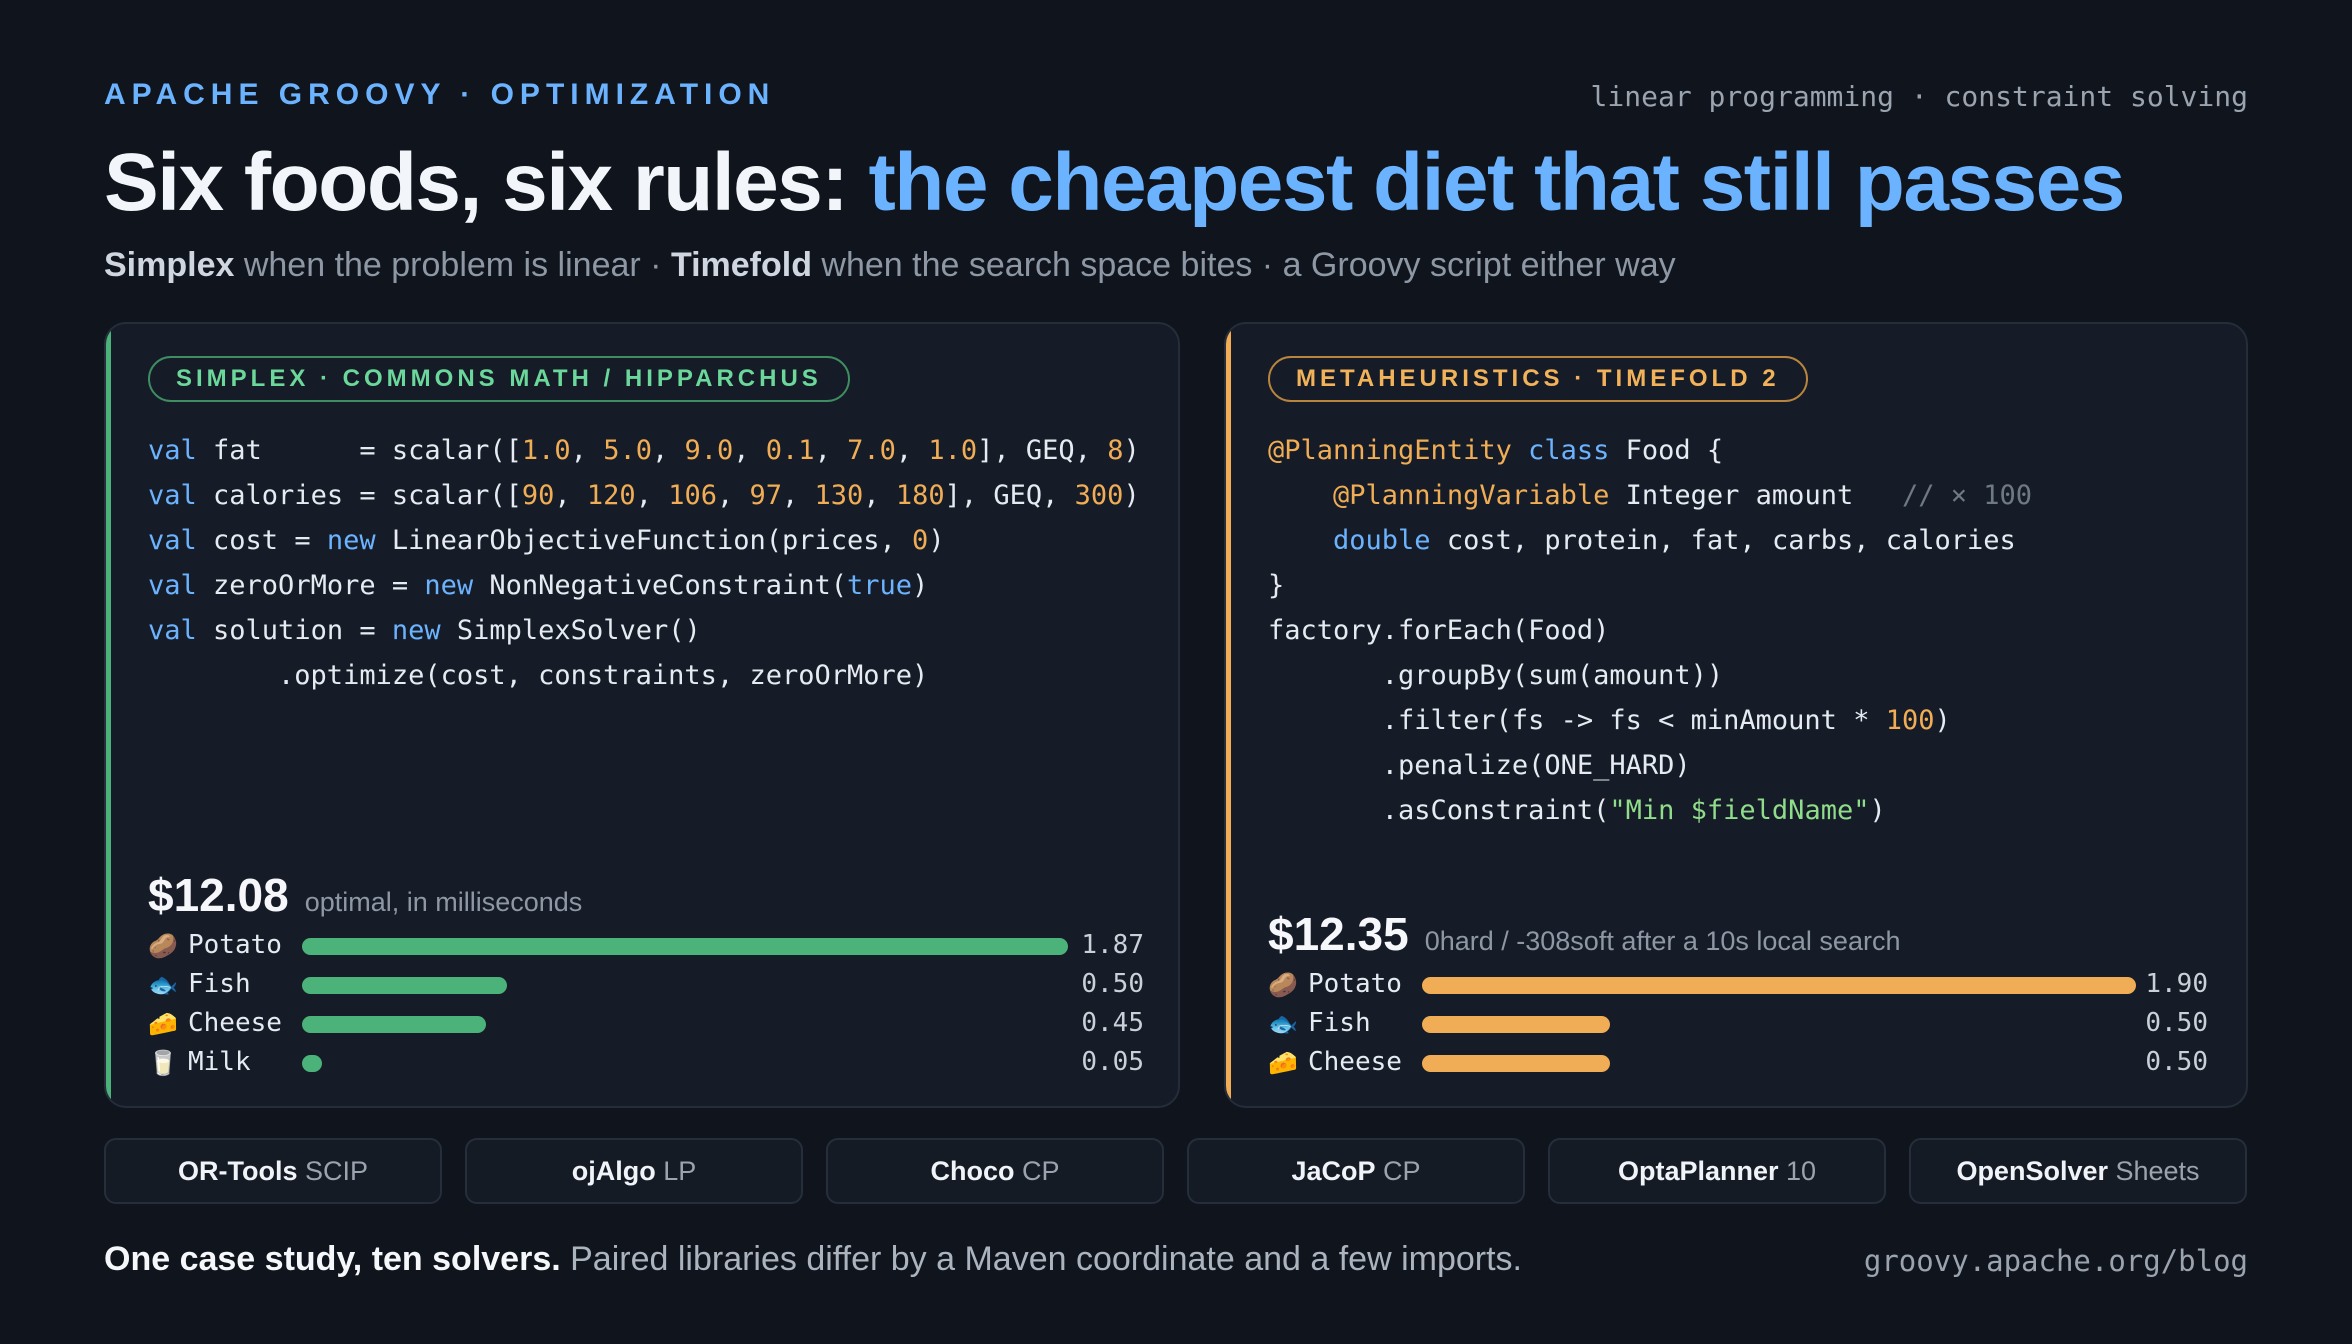 The height and width of the screenshot is (1344, 2352). What do you see at coordinates (2032, 1171) in the screenshot?
I see `solver-name: OpenSolver` at bounding box center [2032, 1171].